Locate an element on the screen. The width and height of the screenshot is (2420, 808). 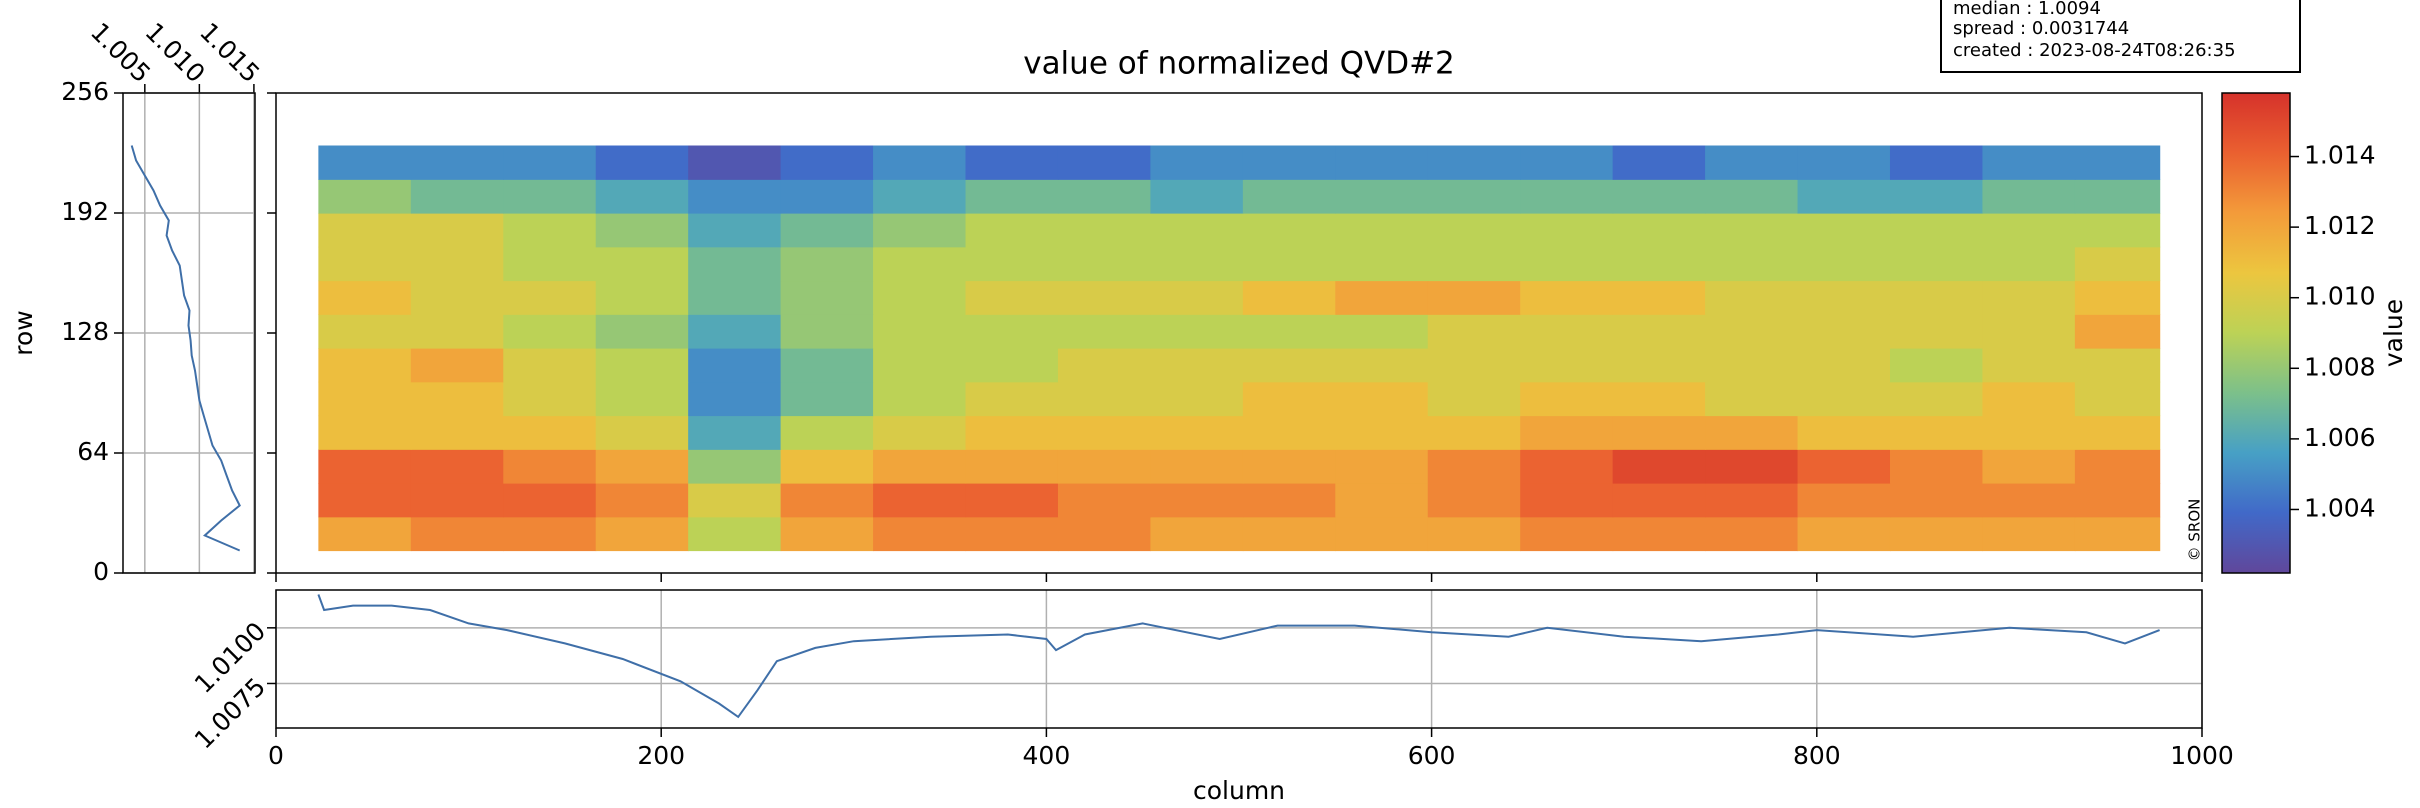
x-tick-label: 800 is located at coordinates (1817, 755).